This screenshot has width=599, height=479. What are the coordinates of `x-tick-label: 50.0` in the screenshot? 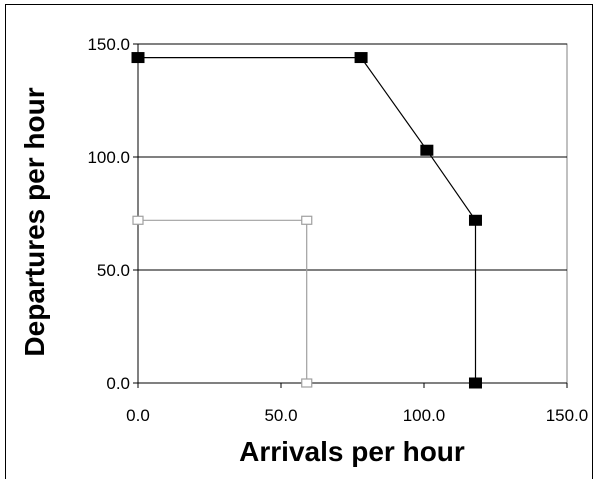 It's located at (280, 415).